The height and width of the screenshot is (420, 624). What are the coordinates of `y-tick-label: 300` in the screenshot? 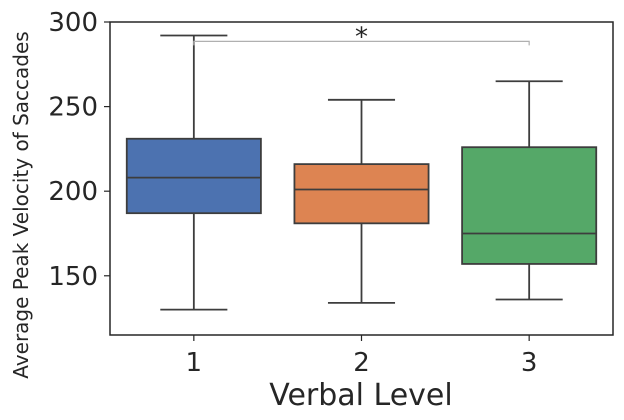 It's located at (73, 23).